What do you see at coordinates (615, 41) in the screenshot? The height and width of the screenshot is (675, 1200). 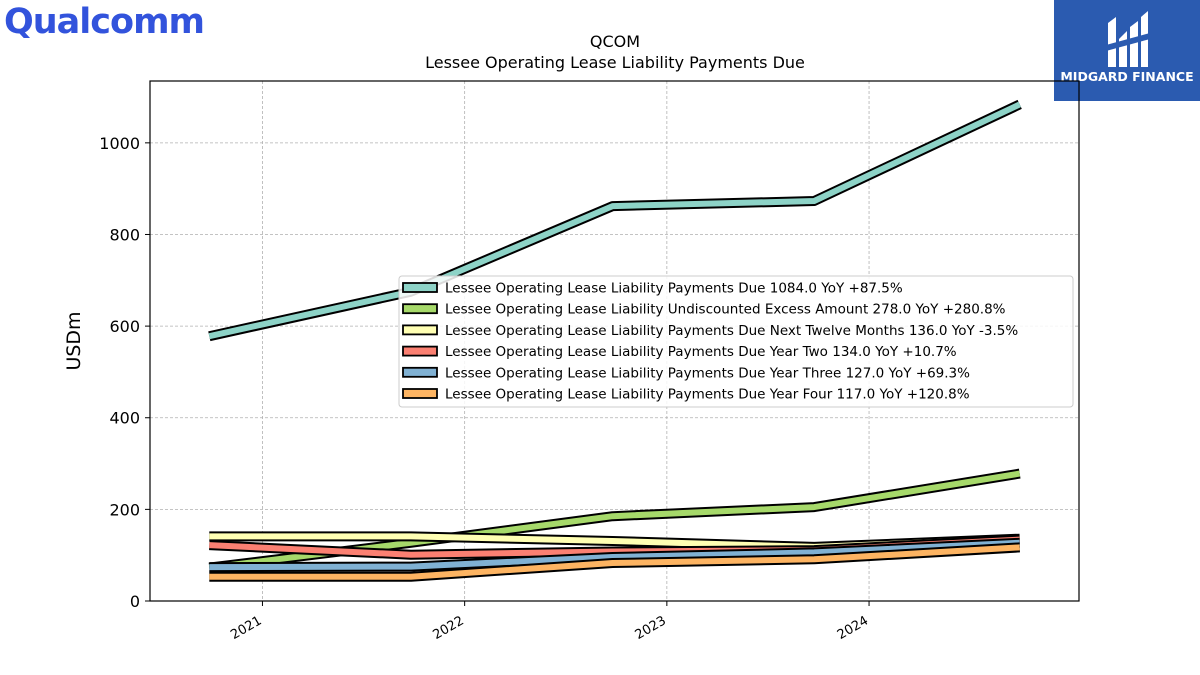 I see `chart-title: QCOM` at bounding box center [615, 41].